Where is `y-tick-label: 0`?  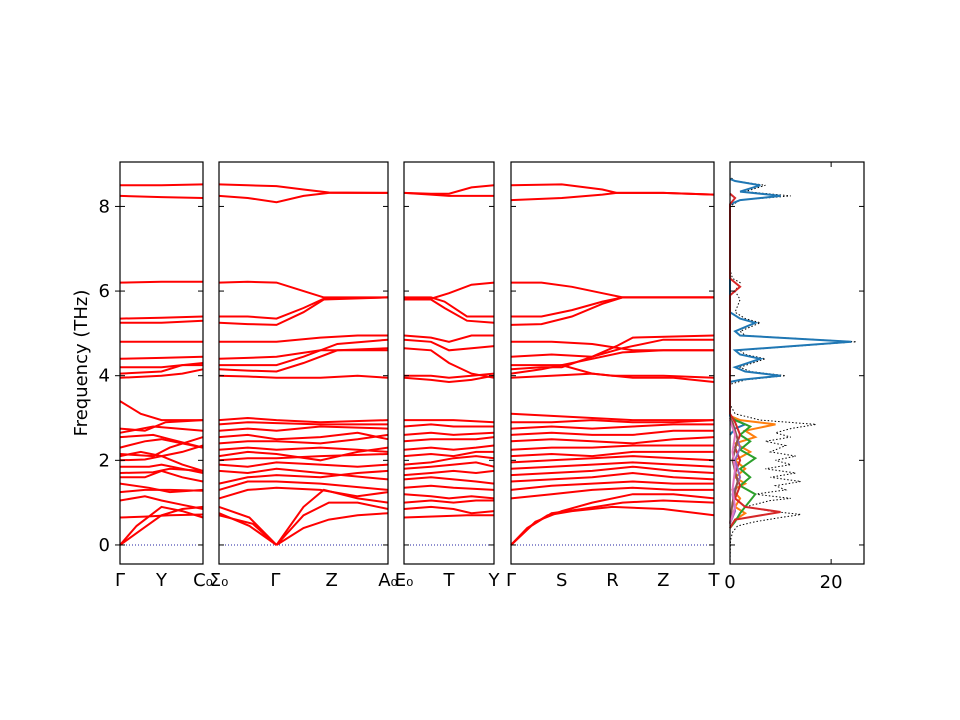
y-tick-label: 0 is located at coordinates (104, 545).